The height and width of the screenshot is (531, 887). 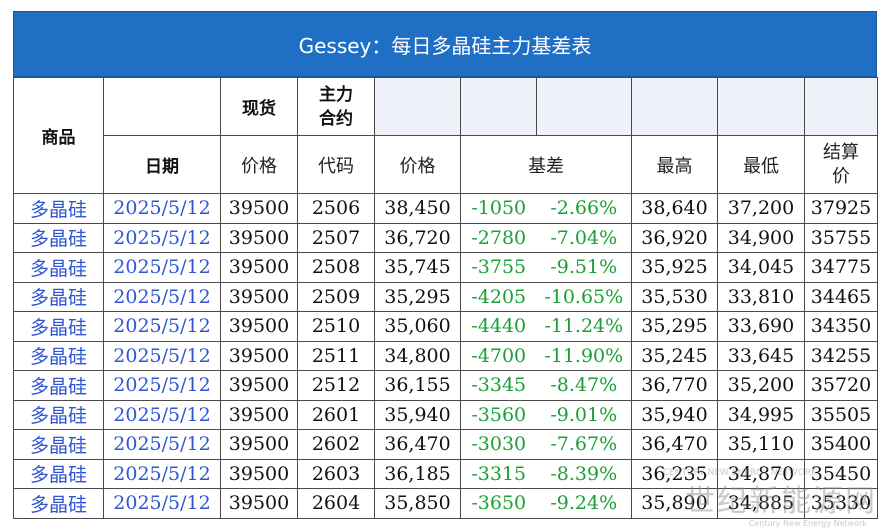 What do you see at coordinates (417, 444) in the screenshot?
I see `cell-price: 36,470` at bounding box center [417, 444].